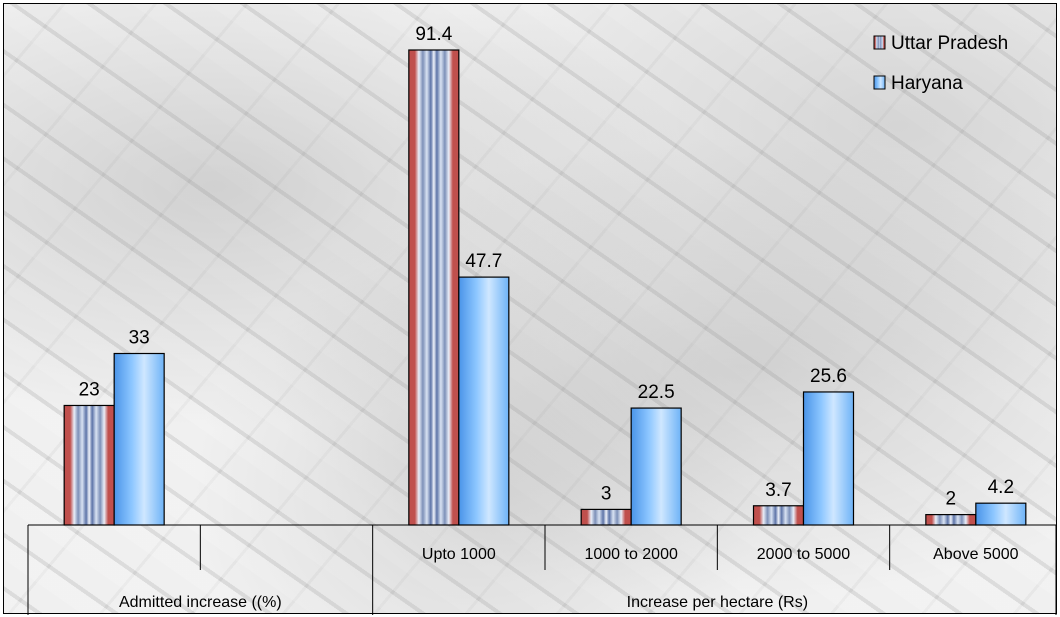 The height and width of the screenshot is (617, 1060). What do you see at coordinates (631, 554) in the screenshot?
I see `category-label: 1000 to 2000` at bounding box center [631, 554].